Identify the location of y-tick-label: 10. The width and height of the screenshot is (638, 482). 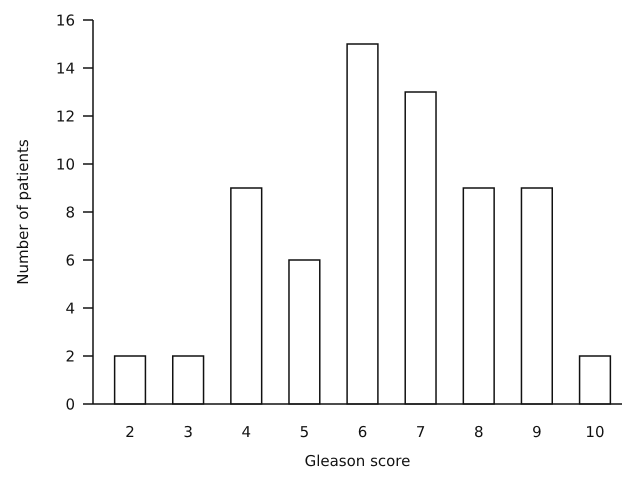
(65, 164).